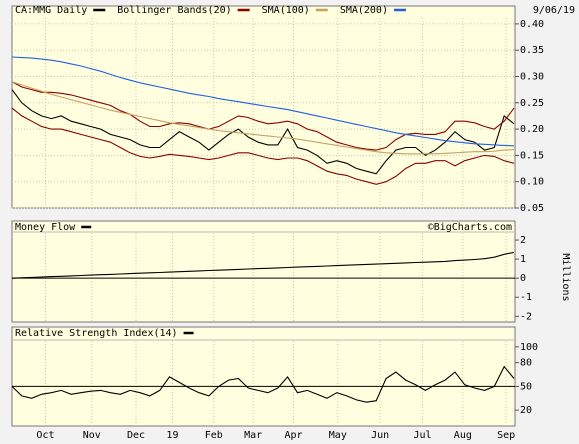 The height and width of the screenshot is (444, 579). Describe the element at coordinates (174, 10) in the screenshot. I see `legend-label: Bollinger Bands(20)` at that location.